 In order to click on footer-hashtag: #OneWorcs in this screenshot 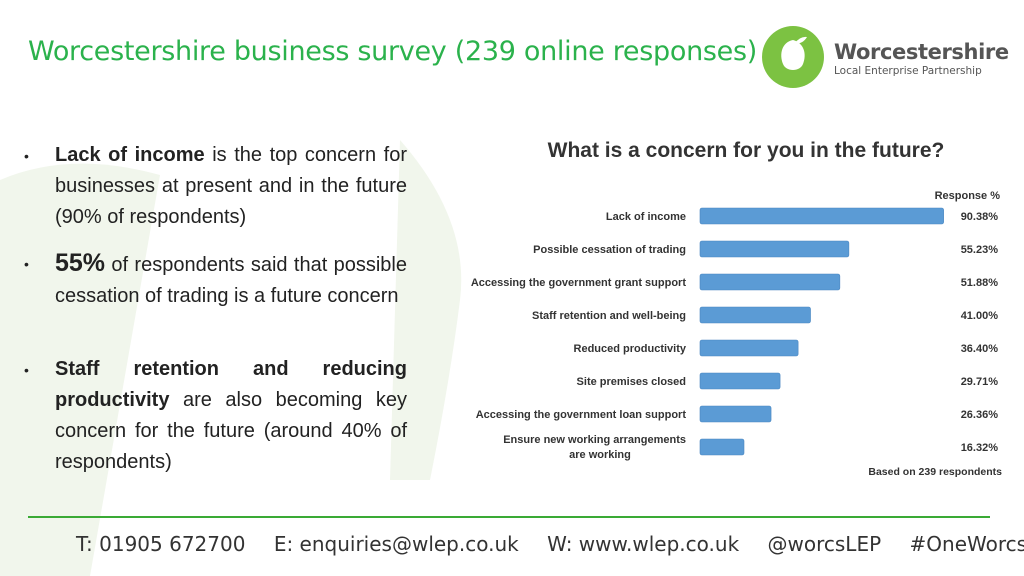, I will do `click(966, 544)`.